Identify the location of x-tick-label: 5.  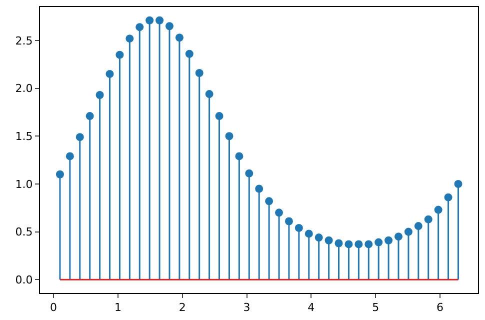
(376, 307).